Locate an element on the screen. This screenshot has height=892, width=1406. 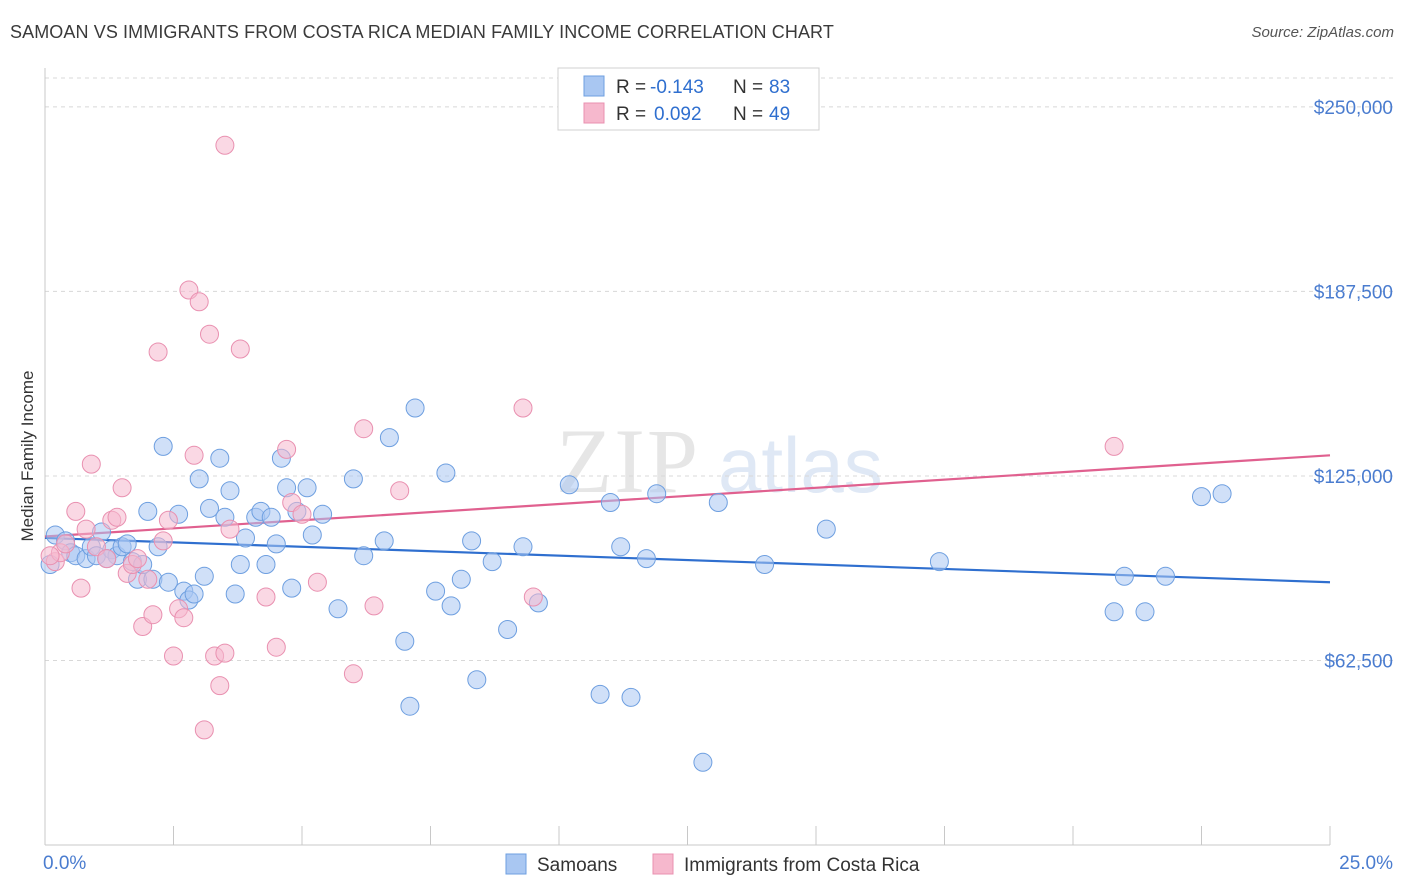
bottom-legend-swatch-samoans is located at coordinates (516, 864).